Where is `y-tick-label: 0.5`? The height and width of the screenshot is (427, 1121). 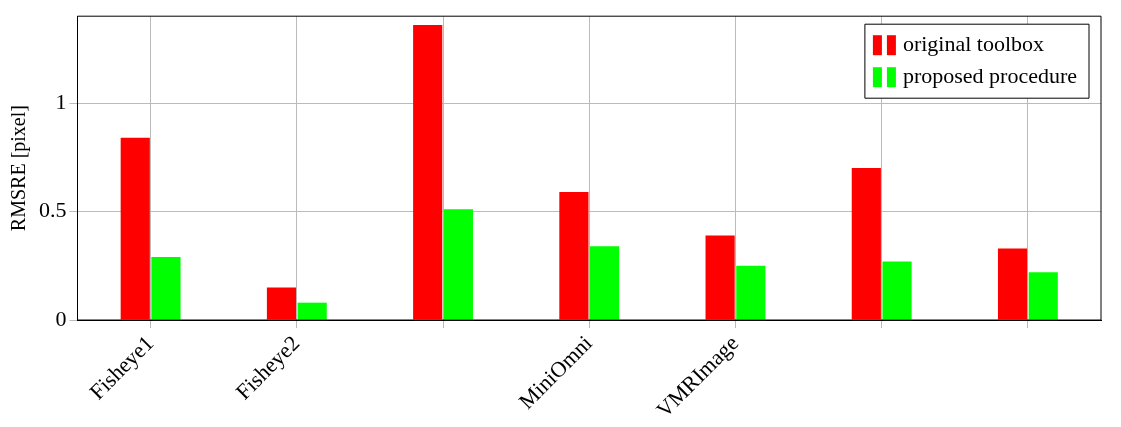 y-tick-label: 0.5 is located at coordinates (53, 210).